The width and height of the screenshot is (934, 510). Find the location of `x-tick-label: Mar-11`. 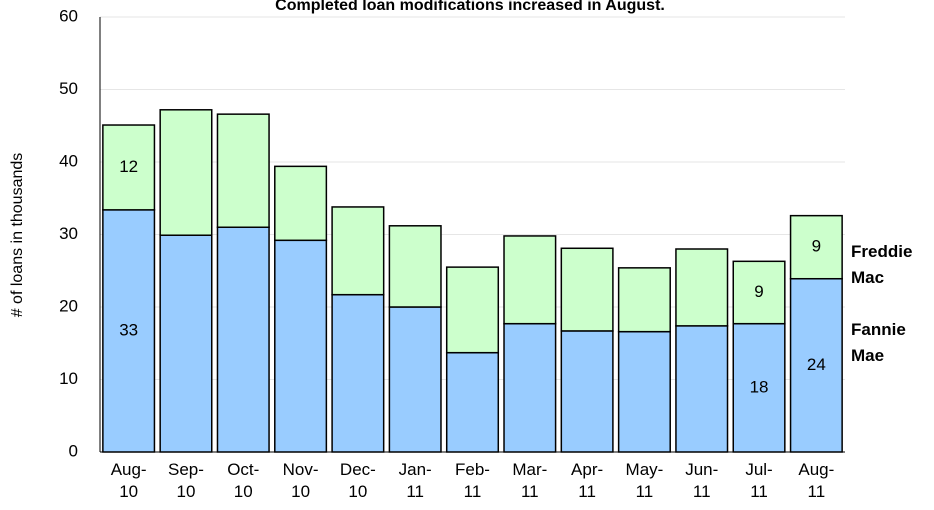

x-tick-label: Mar-11 is located at coordinates (529, 480).